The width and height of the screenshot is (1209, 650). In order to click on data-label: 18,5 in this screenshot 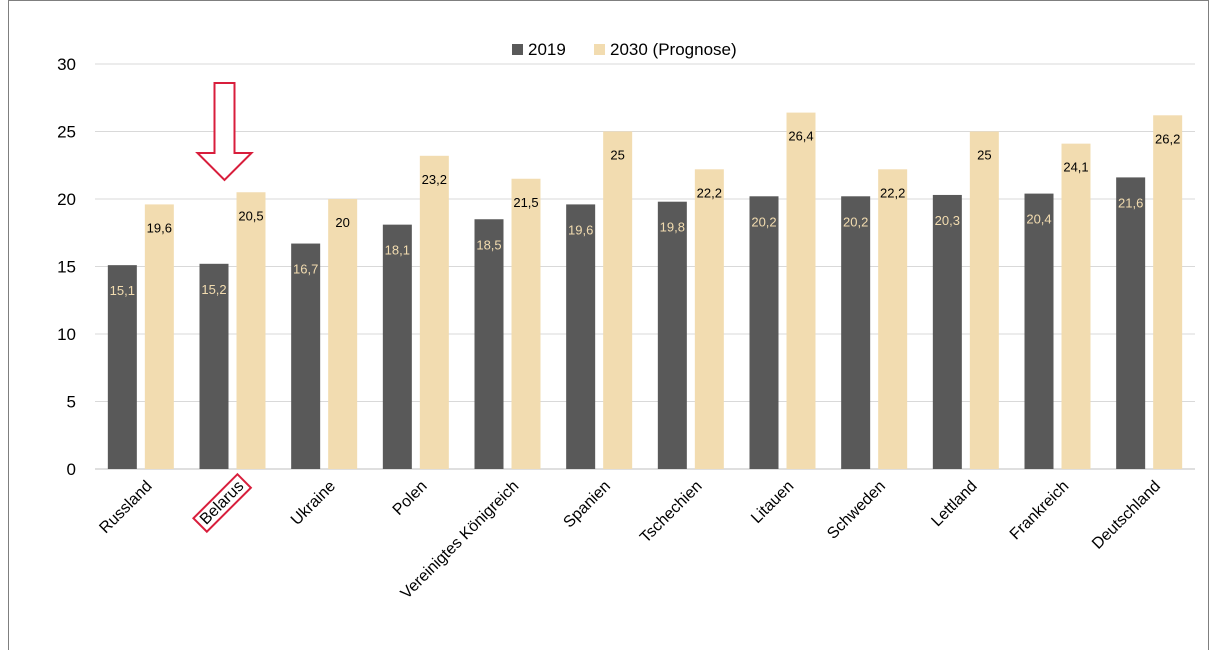, I will do `click(488, 244)`.